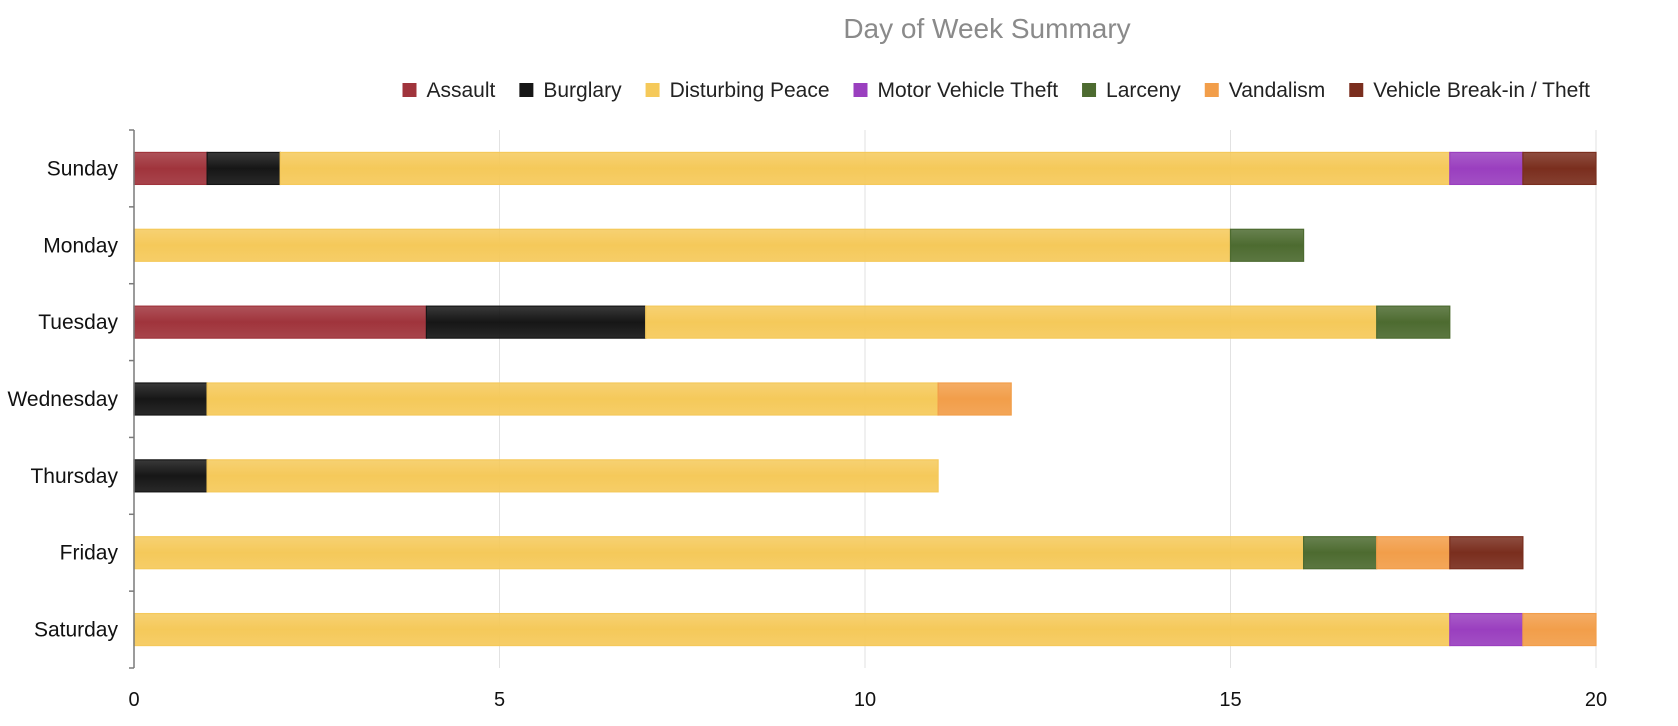 Image resolution: width=1678 pixels, height=726 pixels. What do you see at coordinates (80, 245) in the screenshot?
I see `y-category-label: Monday` at bounding box center [80, 245].